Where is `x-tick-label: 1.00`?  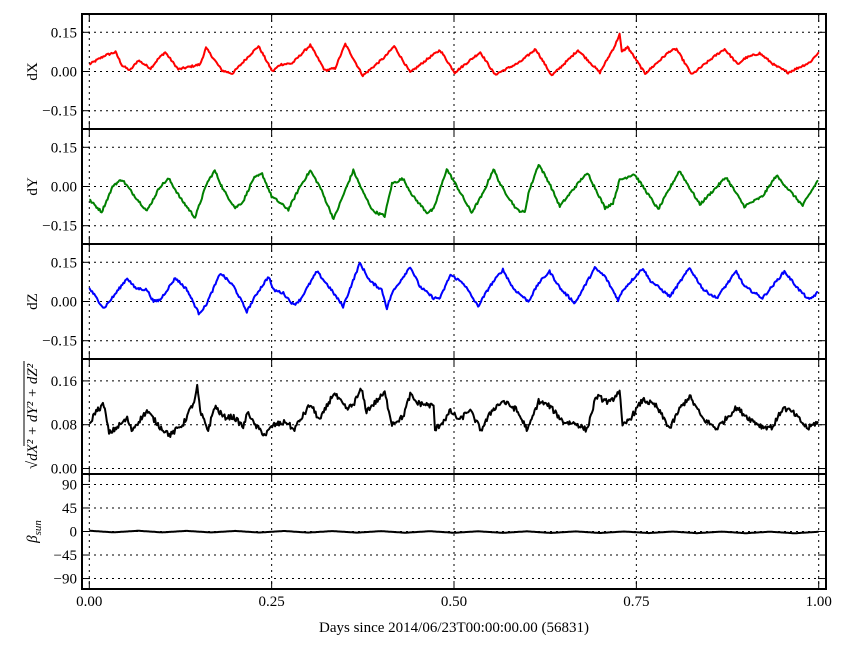 x-tick-label: 1.00 is located at coordinates (819, 602).